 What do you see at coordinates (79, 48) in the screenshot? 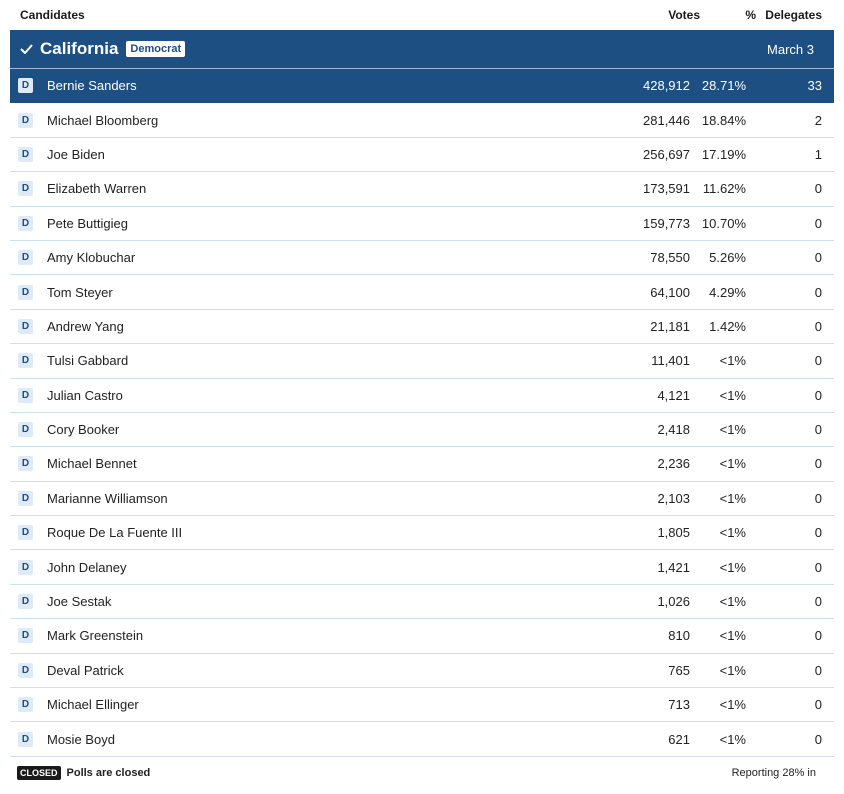
I see `state-name: California` at bounding box center [79, 48].